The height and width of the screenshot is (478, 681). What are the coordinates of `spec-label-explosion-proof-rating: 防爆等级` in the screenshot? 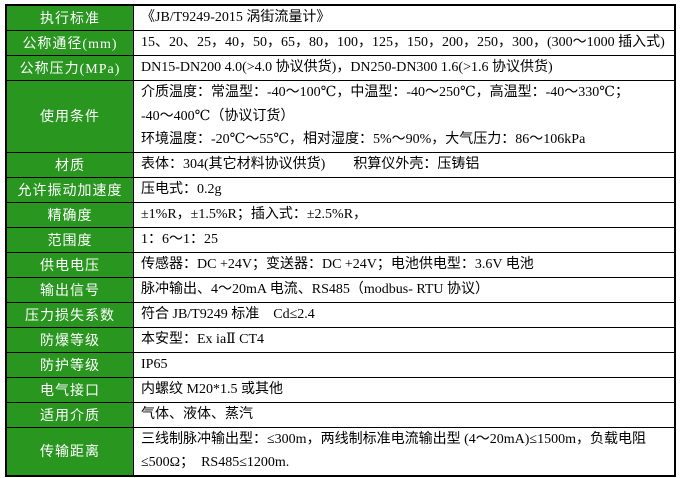 It's located at (69, 339).